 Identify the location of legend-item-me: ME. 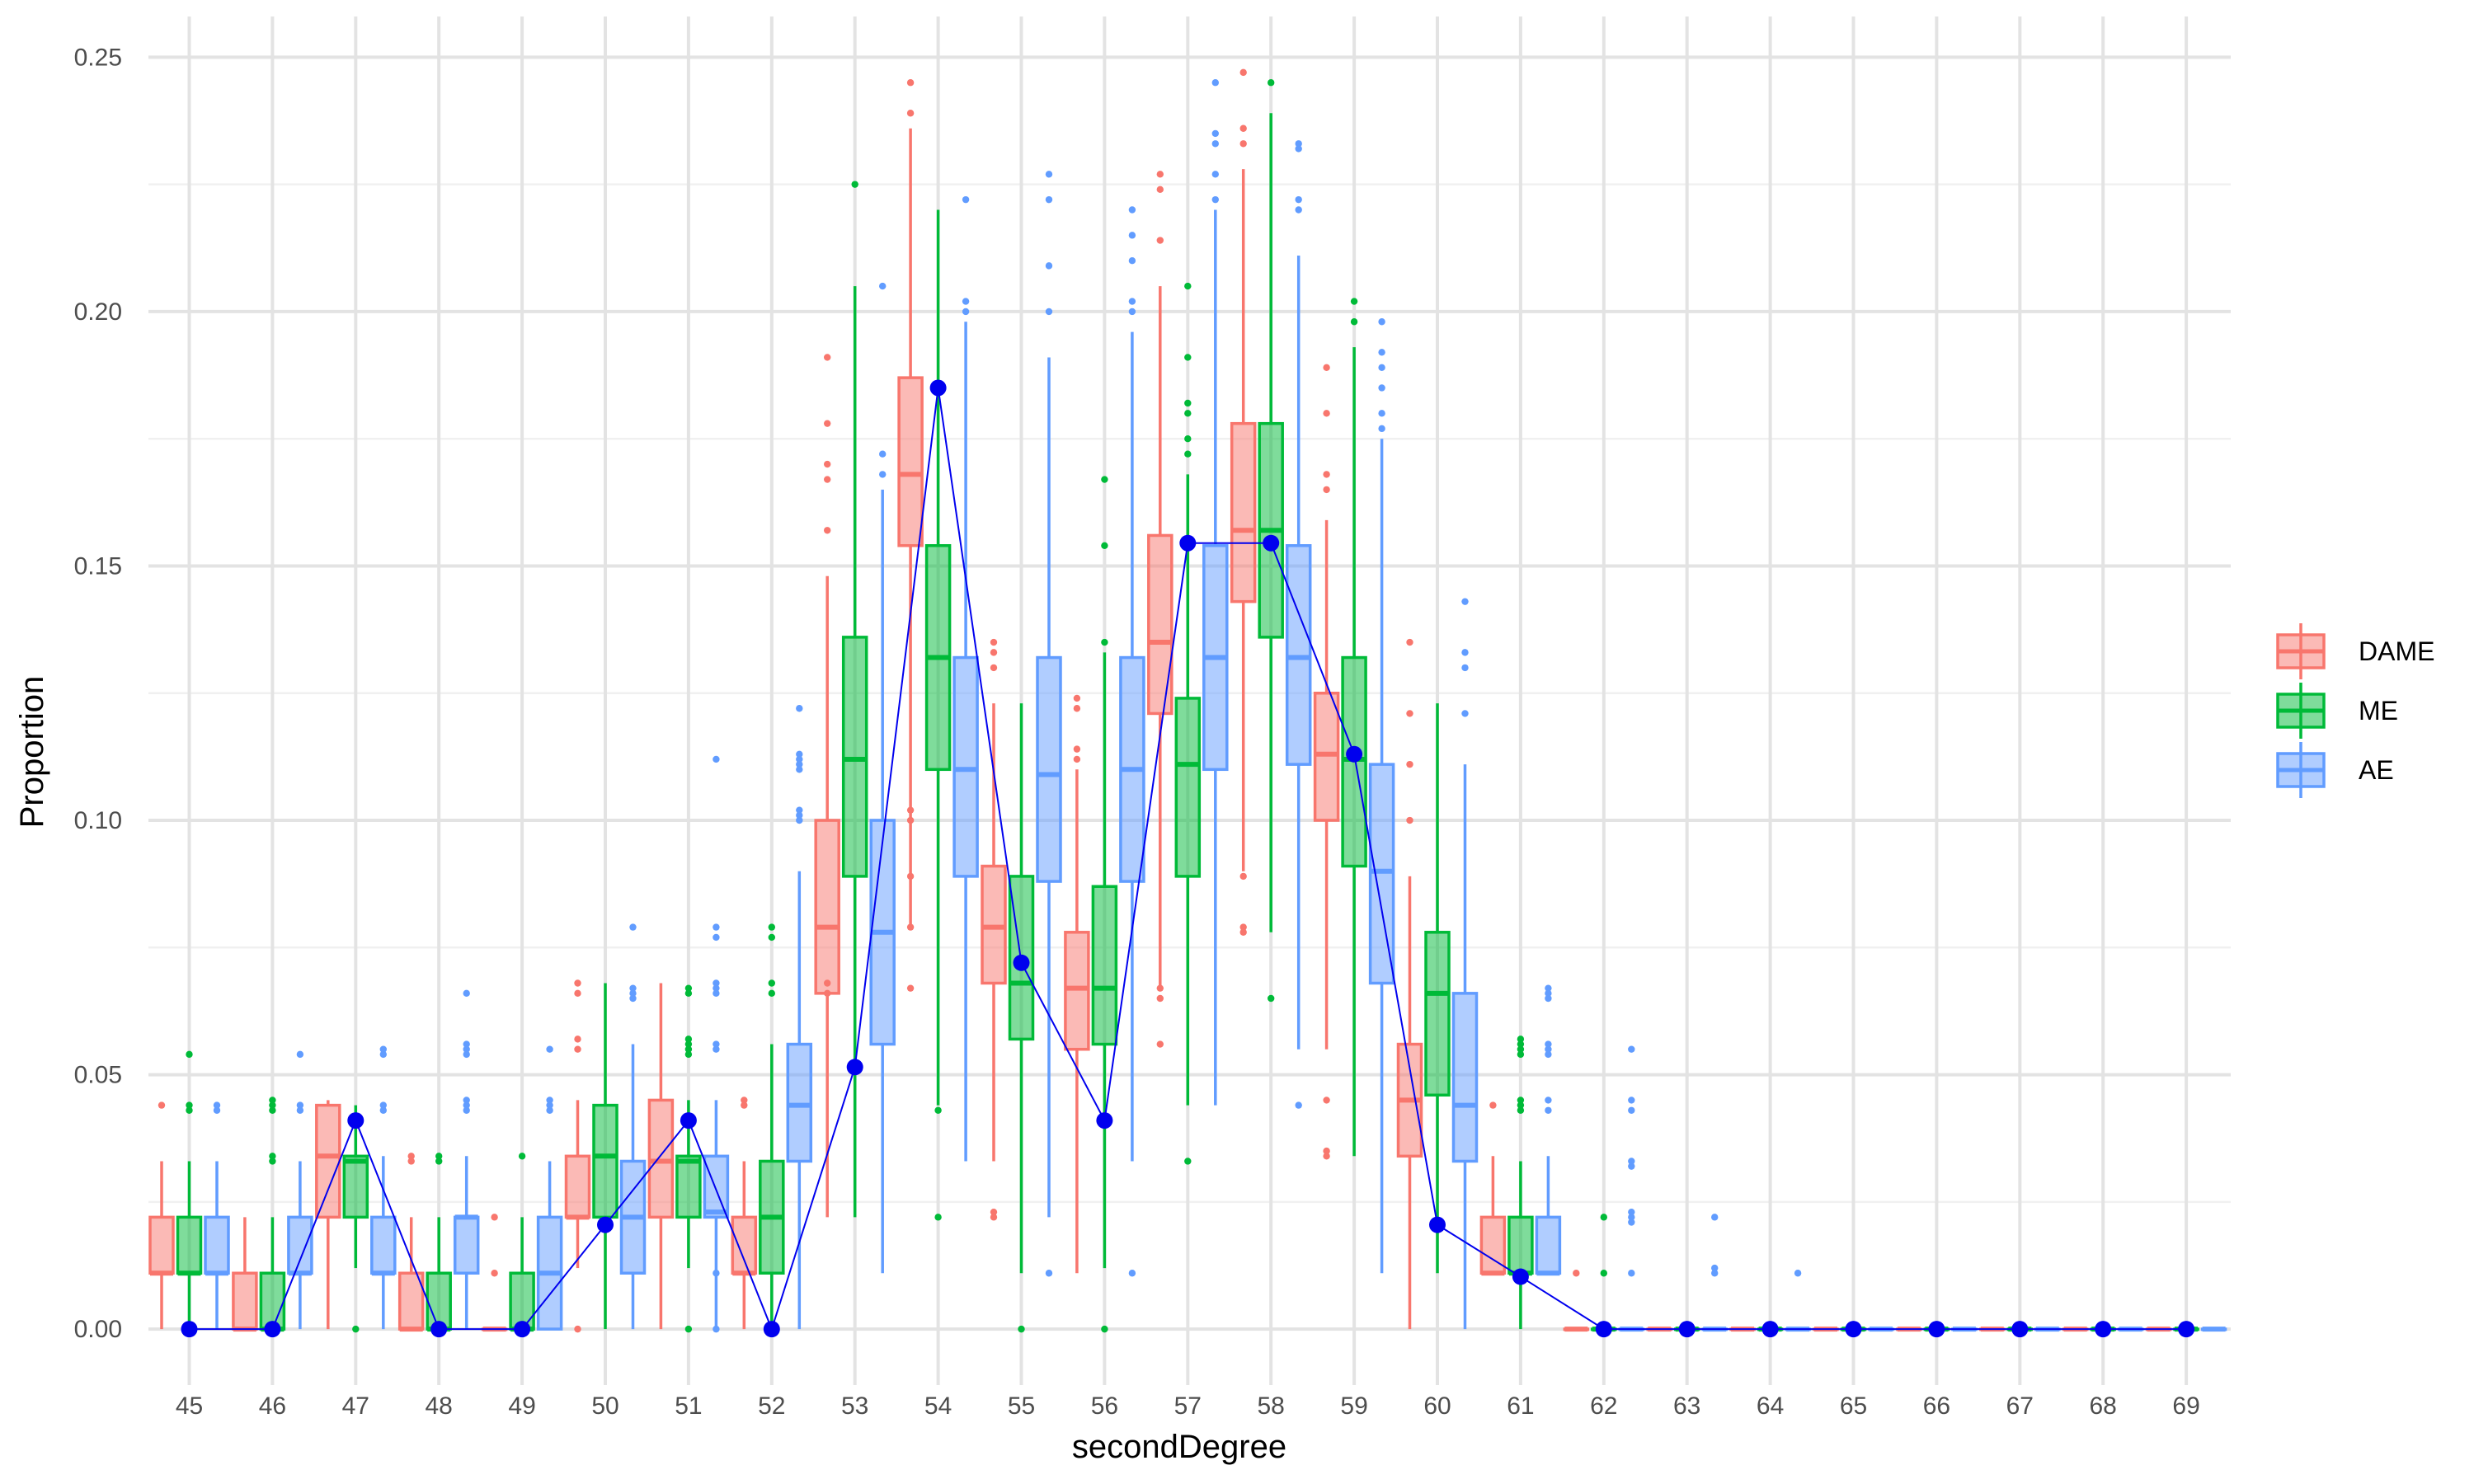
(2337, 711).